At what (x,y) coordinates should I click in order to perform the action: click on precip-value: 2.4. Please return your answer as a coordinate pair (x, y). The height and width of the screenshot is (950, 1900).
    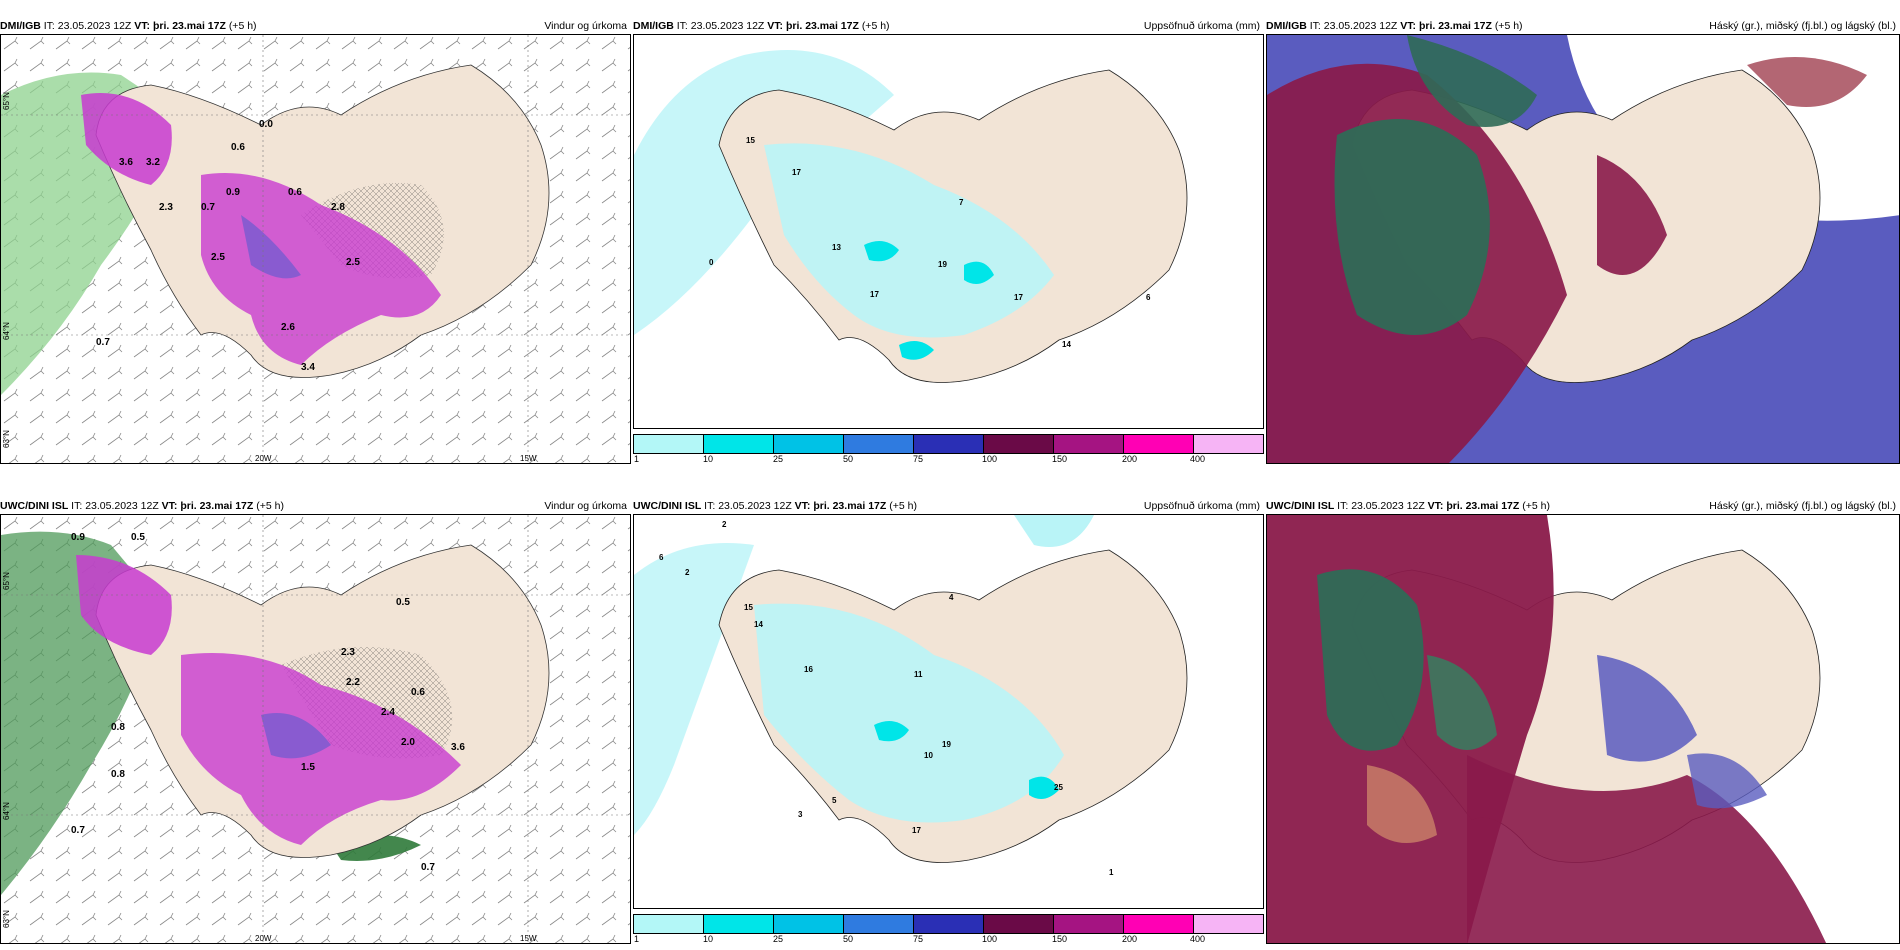
    Looking at the image, I should click on (388, 712).